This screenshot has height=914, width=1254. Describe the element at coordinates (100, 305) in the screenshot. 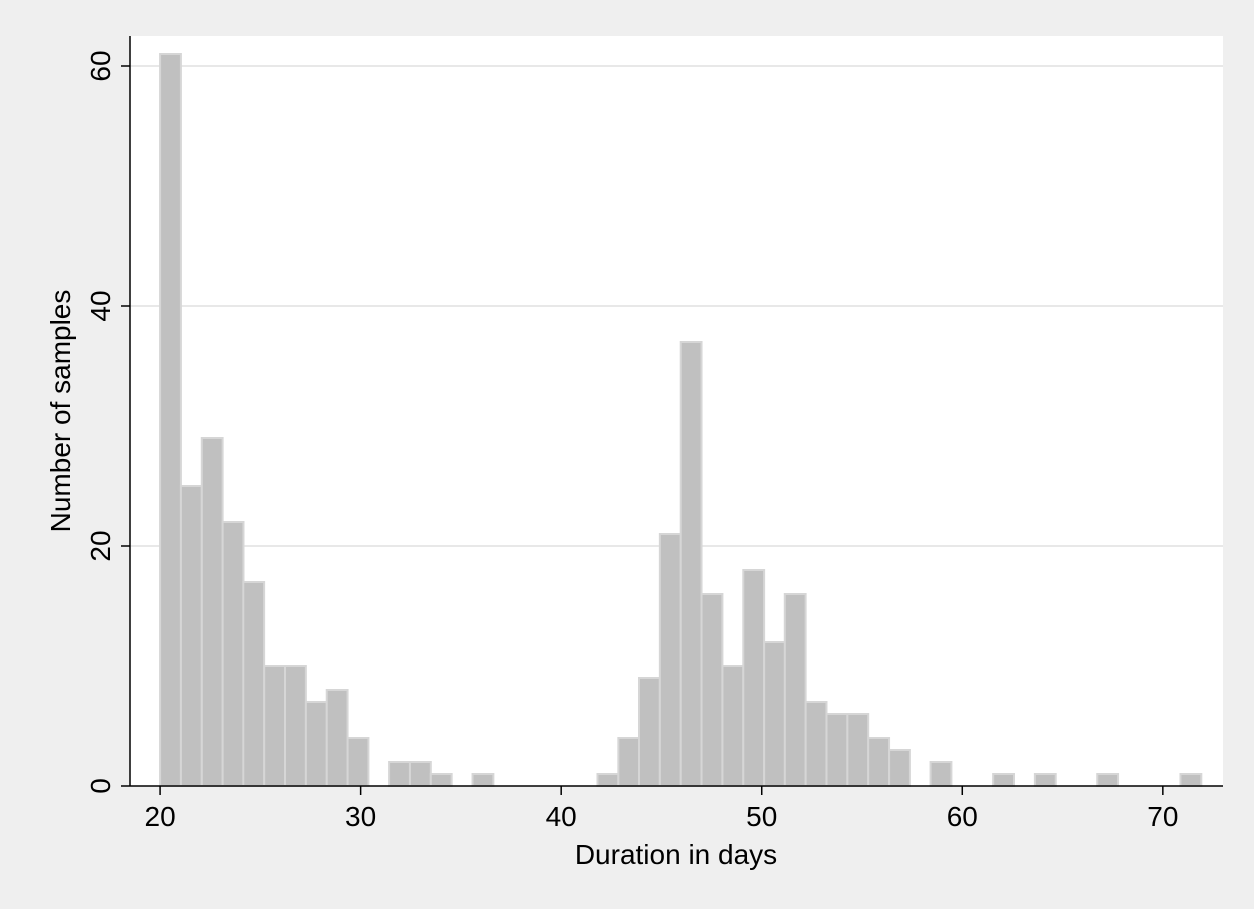

I see `y-tick-label: 40` at that location.